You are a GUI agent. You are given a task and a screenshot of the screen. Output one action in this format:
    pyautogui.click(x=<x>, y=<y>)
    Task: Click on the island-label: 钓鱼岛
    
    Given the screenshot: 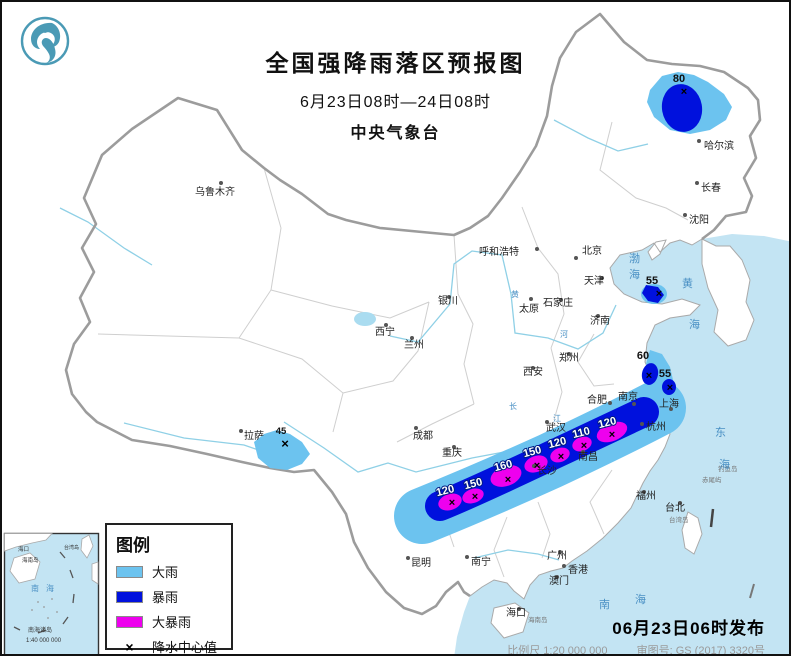 What is the action you would take?
    pyautogui.click(x=728, y=468)
    